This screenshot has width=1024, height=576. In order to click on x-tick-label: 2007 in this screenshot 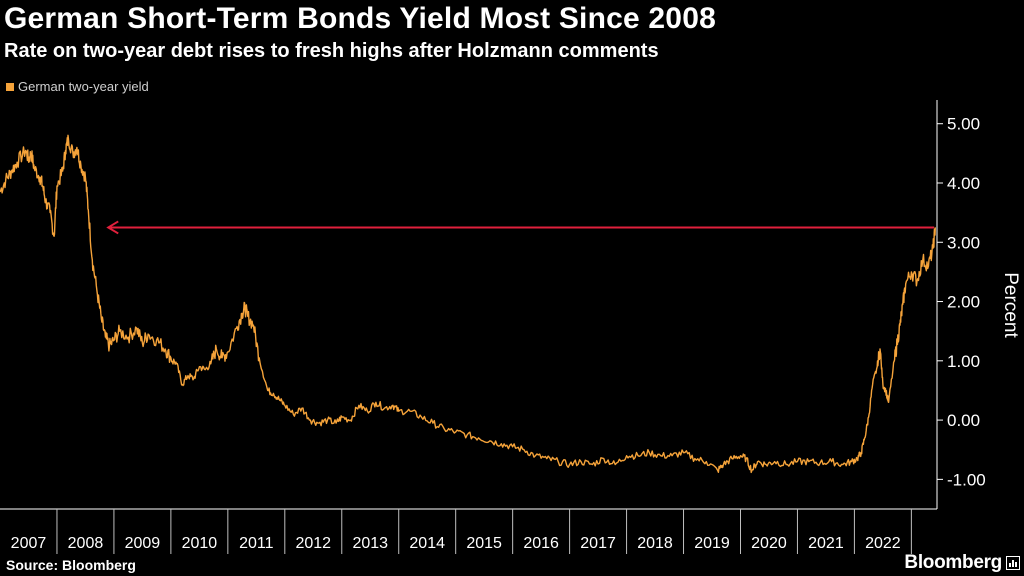, I will do `click(29, 543)`.